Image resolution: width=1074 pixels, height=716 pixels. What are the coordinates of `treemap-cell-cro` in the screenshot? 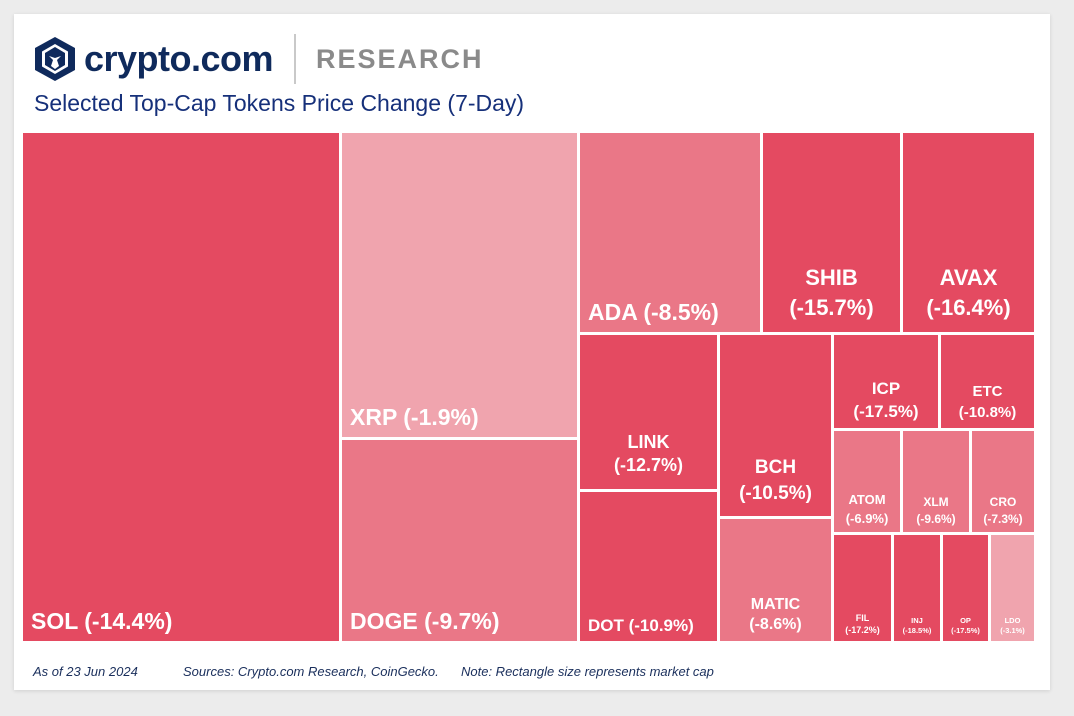 It's located at (1003, 481).